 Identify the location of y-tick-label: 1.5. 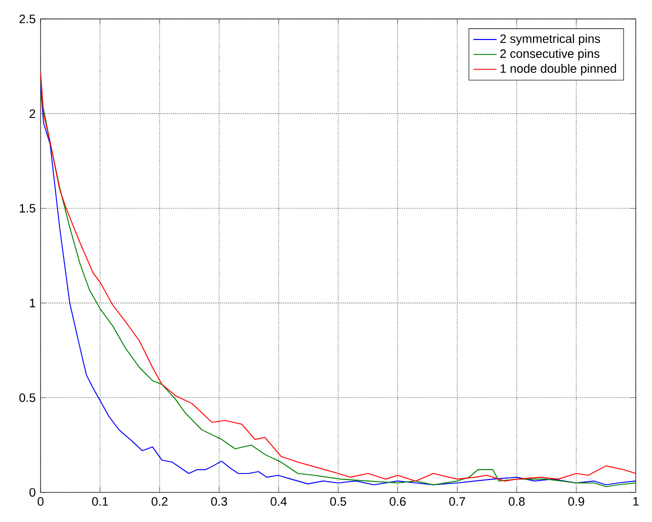
(28, 208).